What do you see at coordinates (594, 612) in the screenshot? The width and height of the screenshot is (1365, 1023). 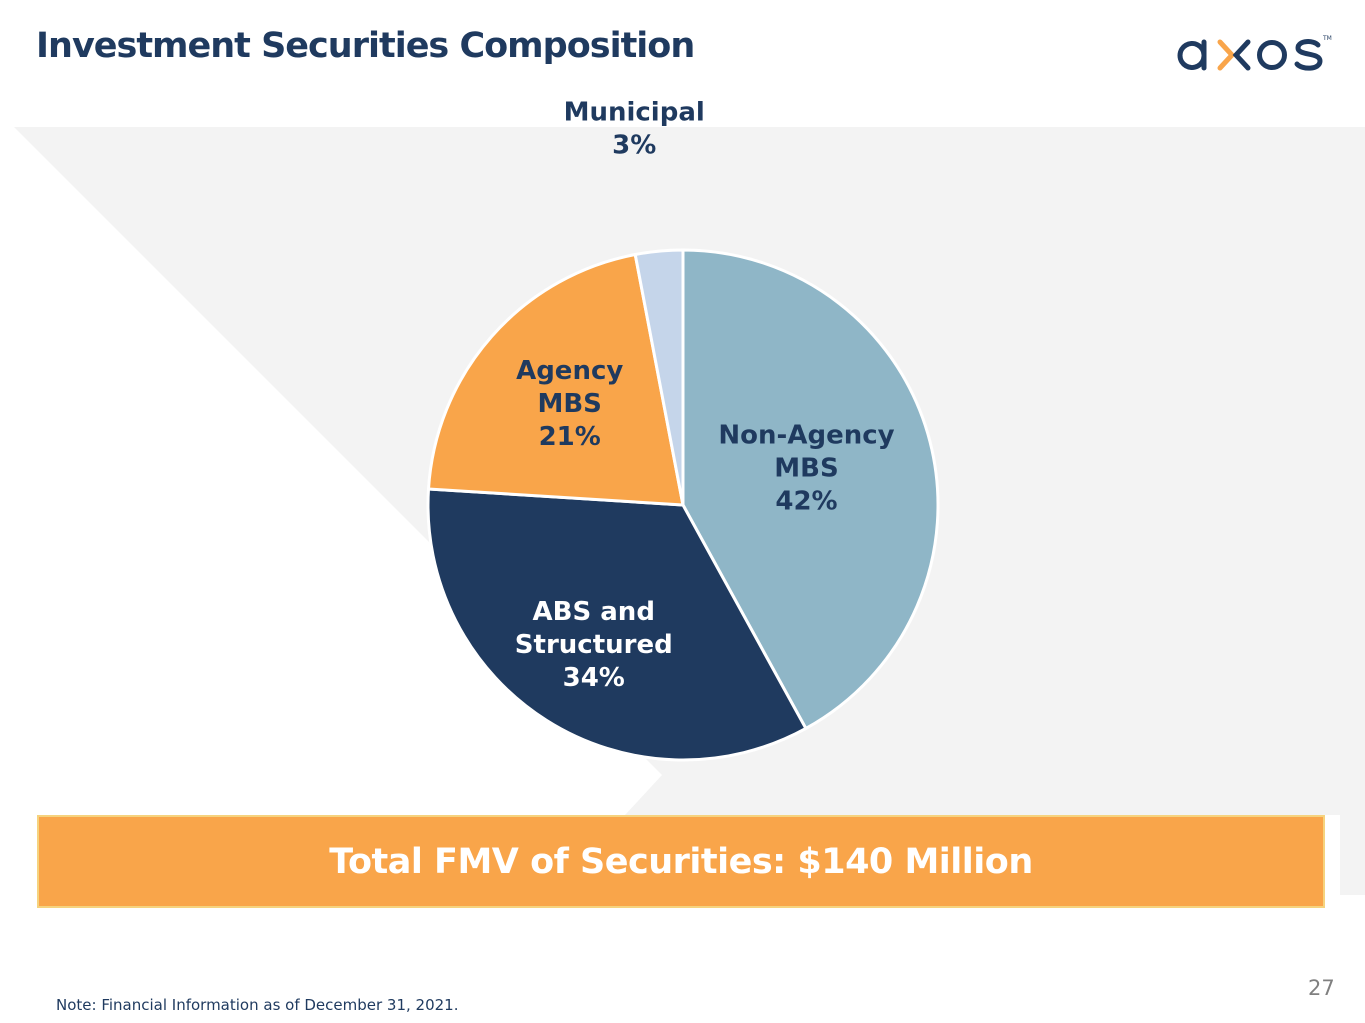 I see `slice-category-label: ABS and` at bounding box center [594, 612].